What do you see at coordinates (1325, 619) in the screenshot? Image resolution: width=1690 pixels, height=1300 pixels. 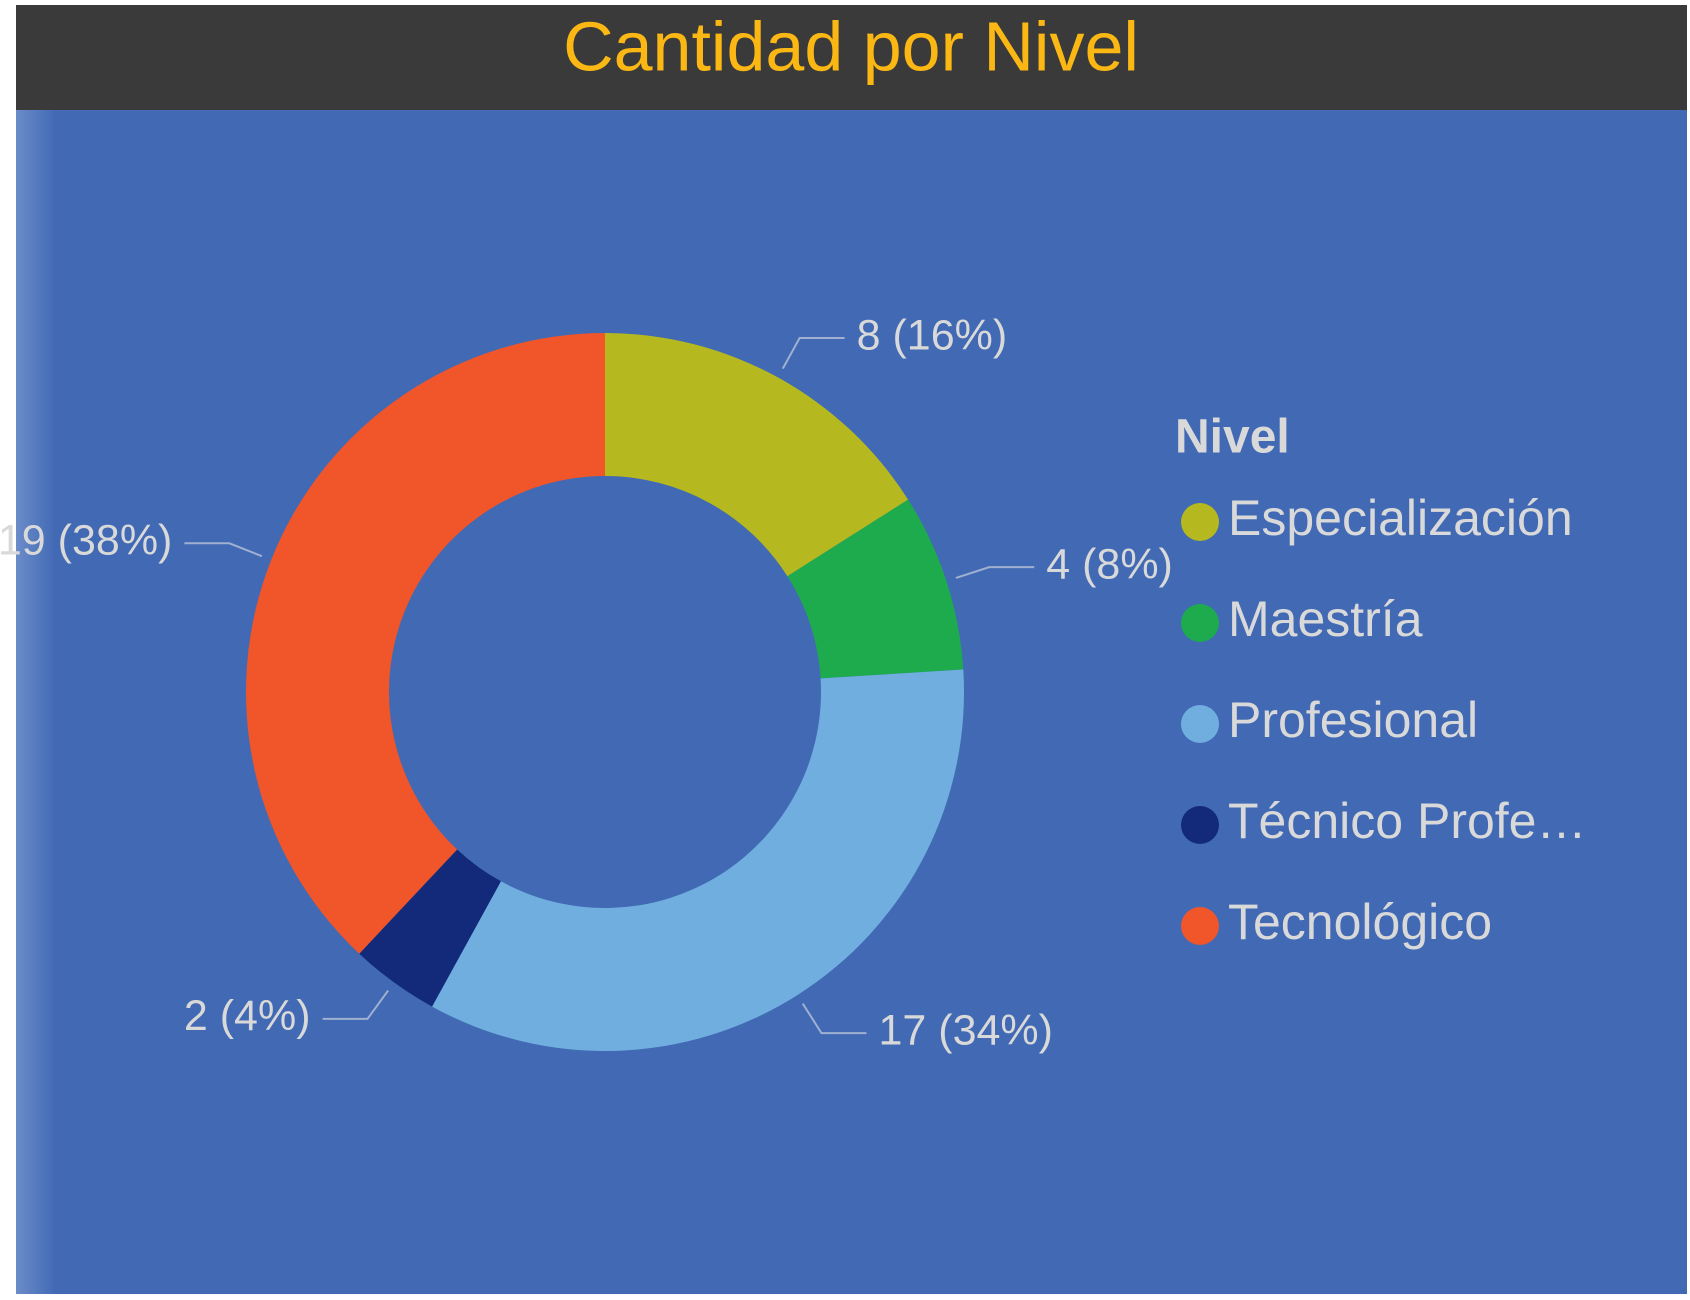 I see `legend-label: Maestría` at bounding box center [1325, 619].